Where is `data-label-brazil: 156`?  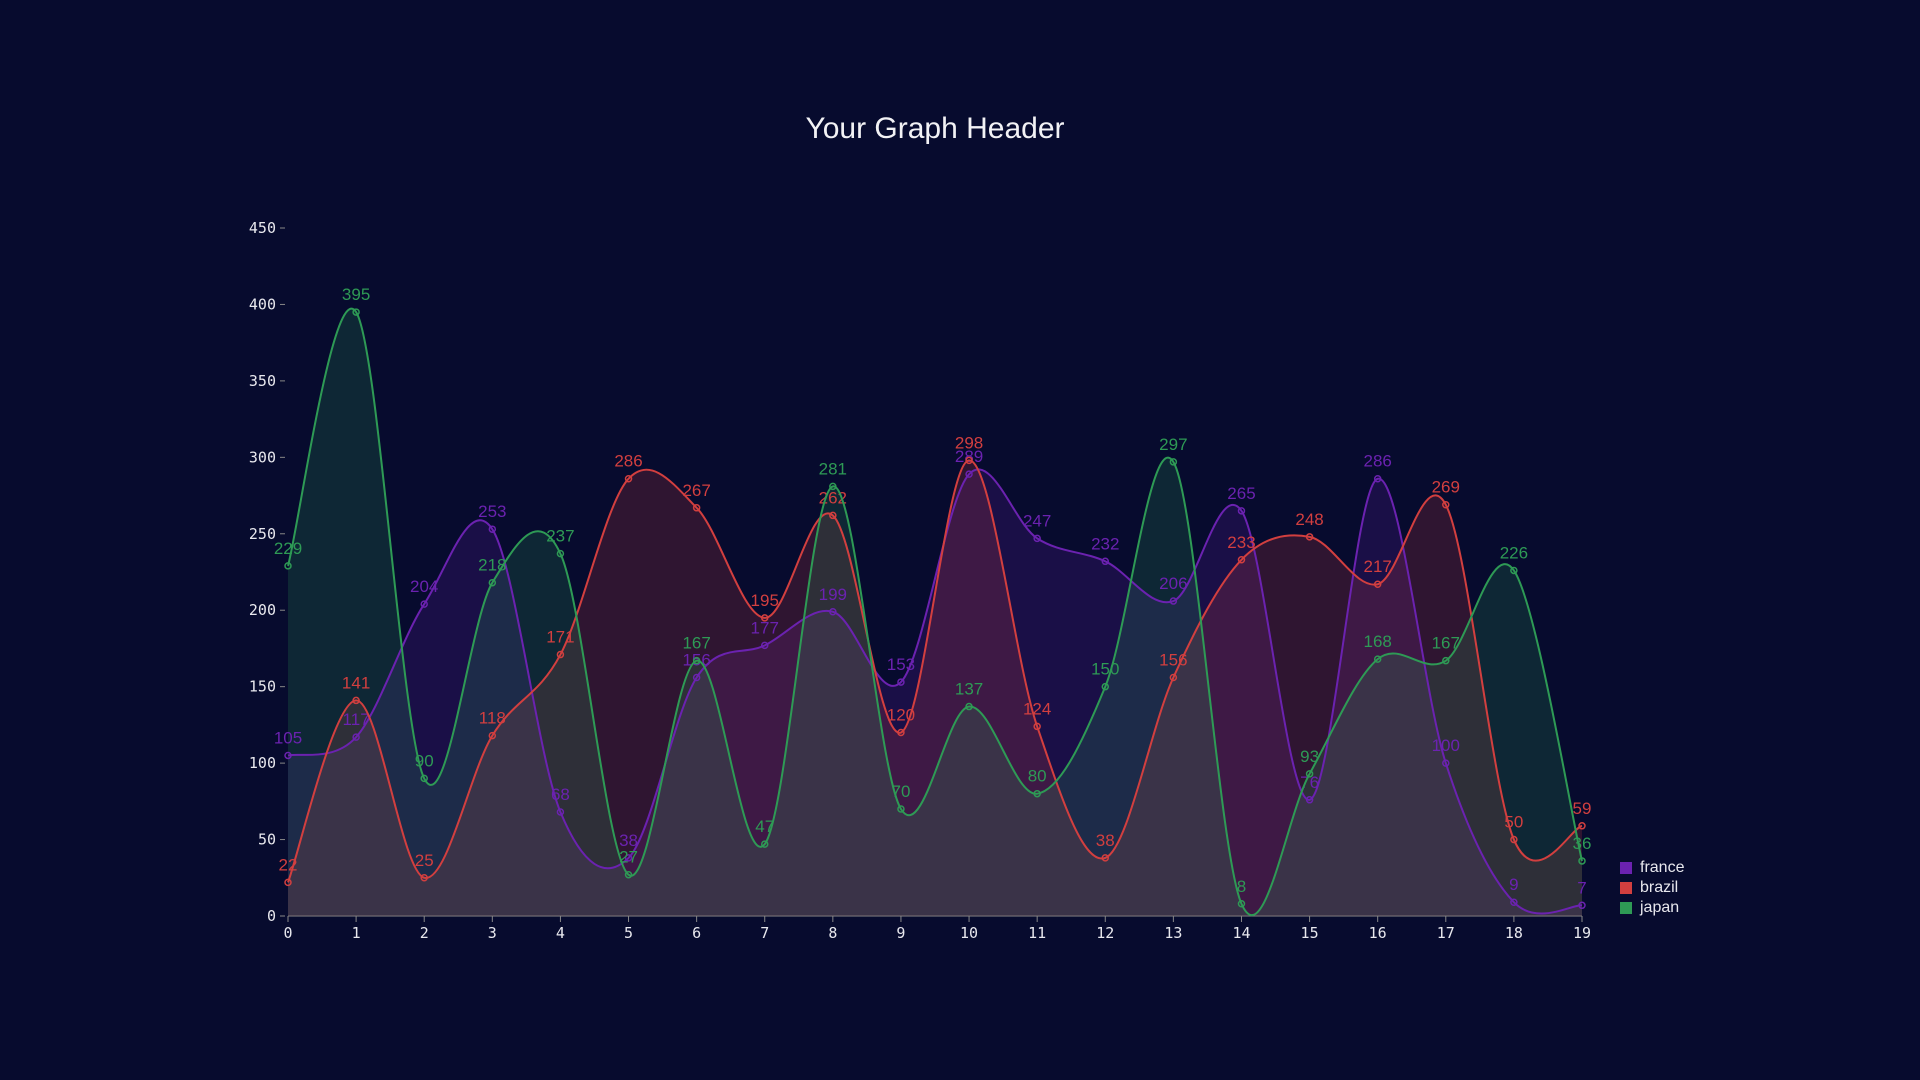
data-label-brazil: 156 is located at coordinates (1173, 659).